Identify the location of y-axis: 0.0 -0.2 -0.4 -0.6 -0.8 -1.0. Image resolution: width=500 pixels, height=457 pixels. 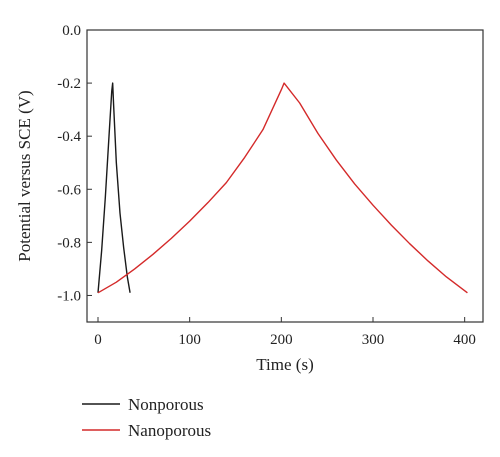
(74, 163).